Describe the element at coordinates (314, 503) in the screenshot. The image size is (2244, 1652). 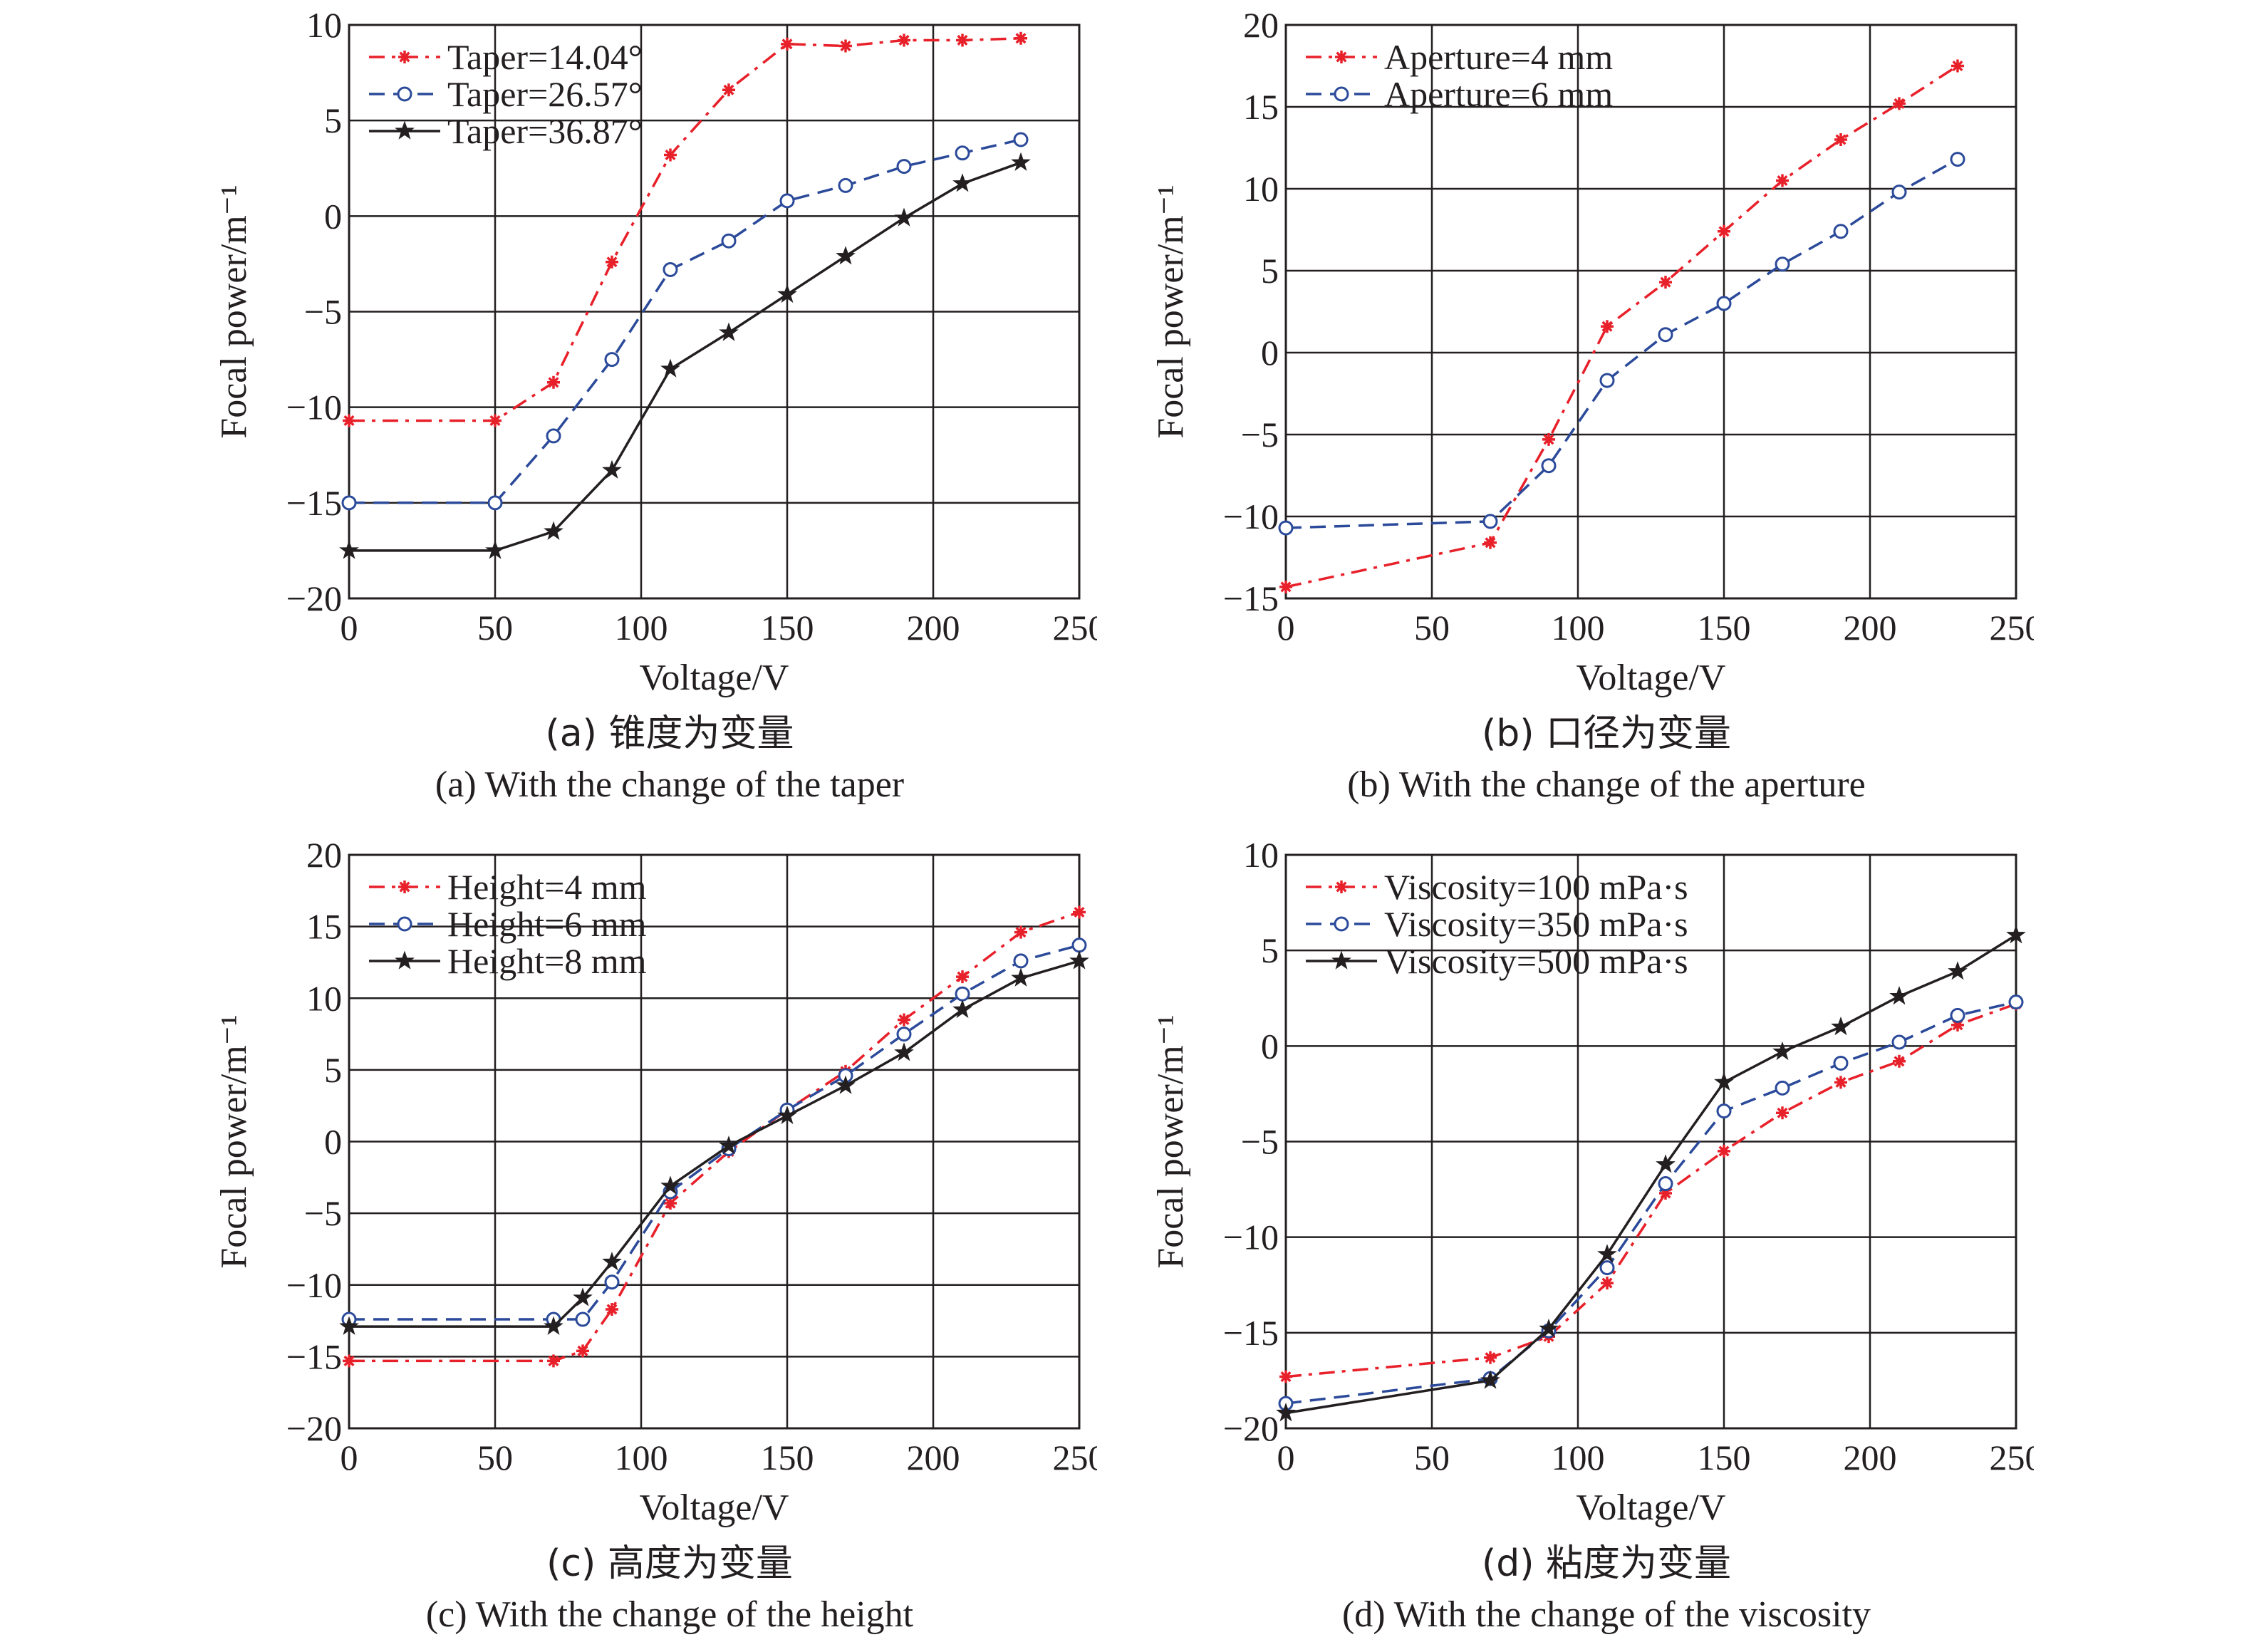
I see `y-tick-label-1: −15` at that location.